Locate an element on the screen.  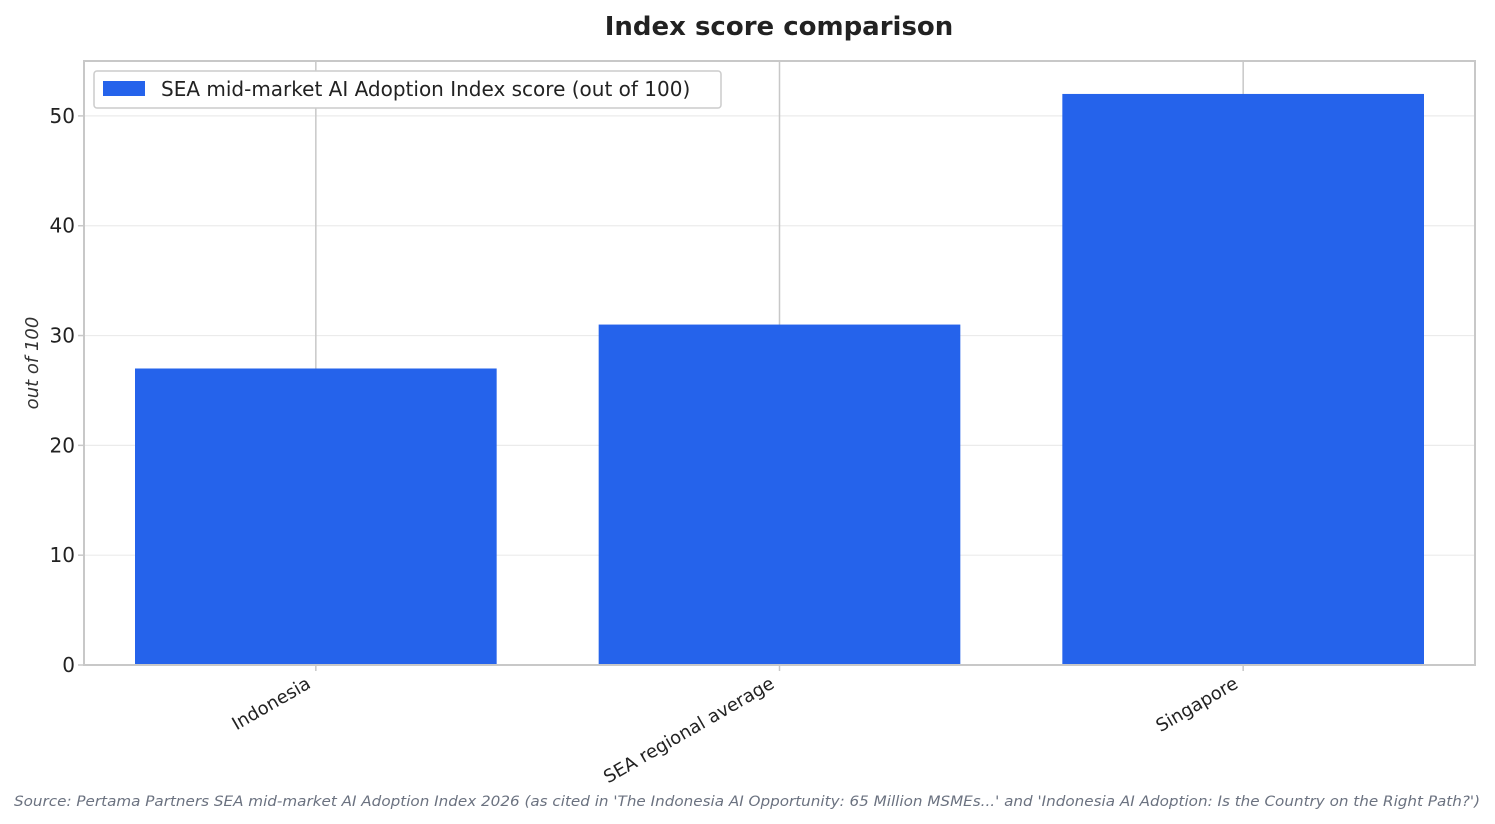
legend-box is located at coordinates (407, 89).